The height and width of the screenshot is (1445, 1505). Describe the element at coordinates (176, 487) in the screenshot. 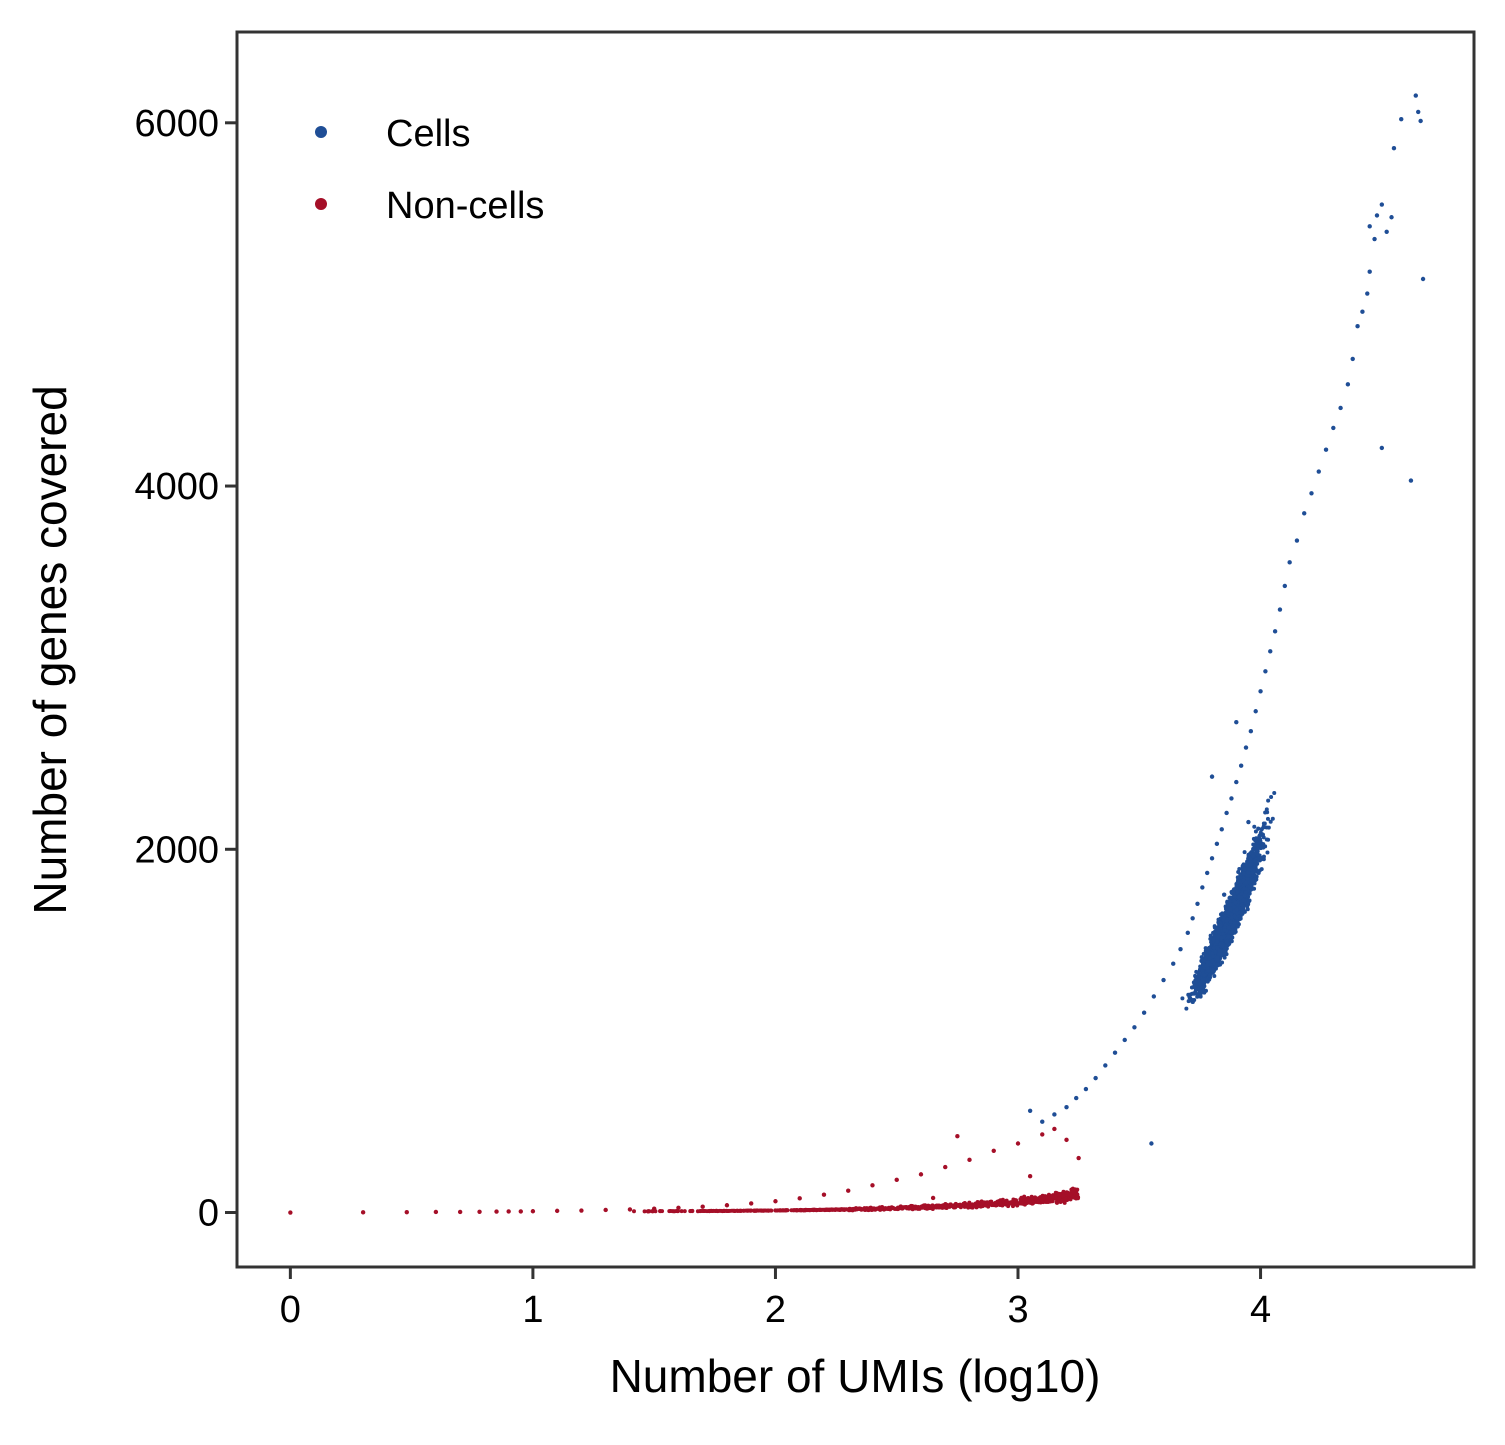

I see `y-tick-label-2: 4000` at that location.